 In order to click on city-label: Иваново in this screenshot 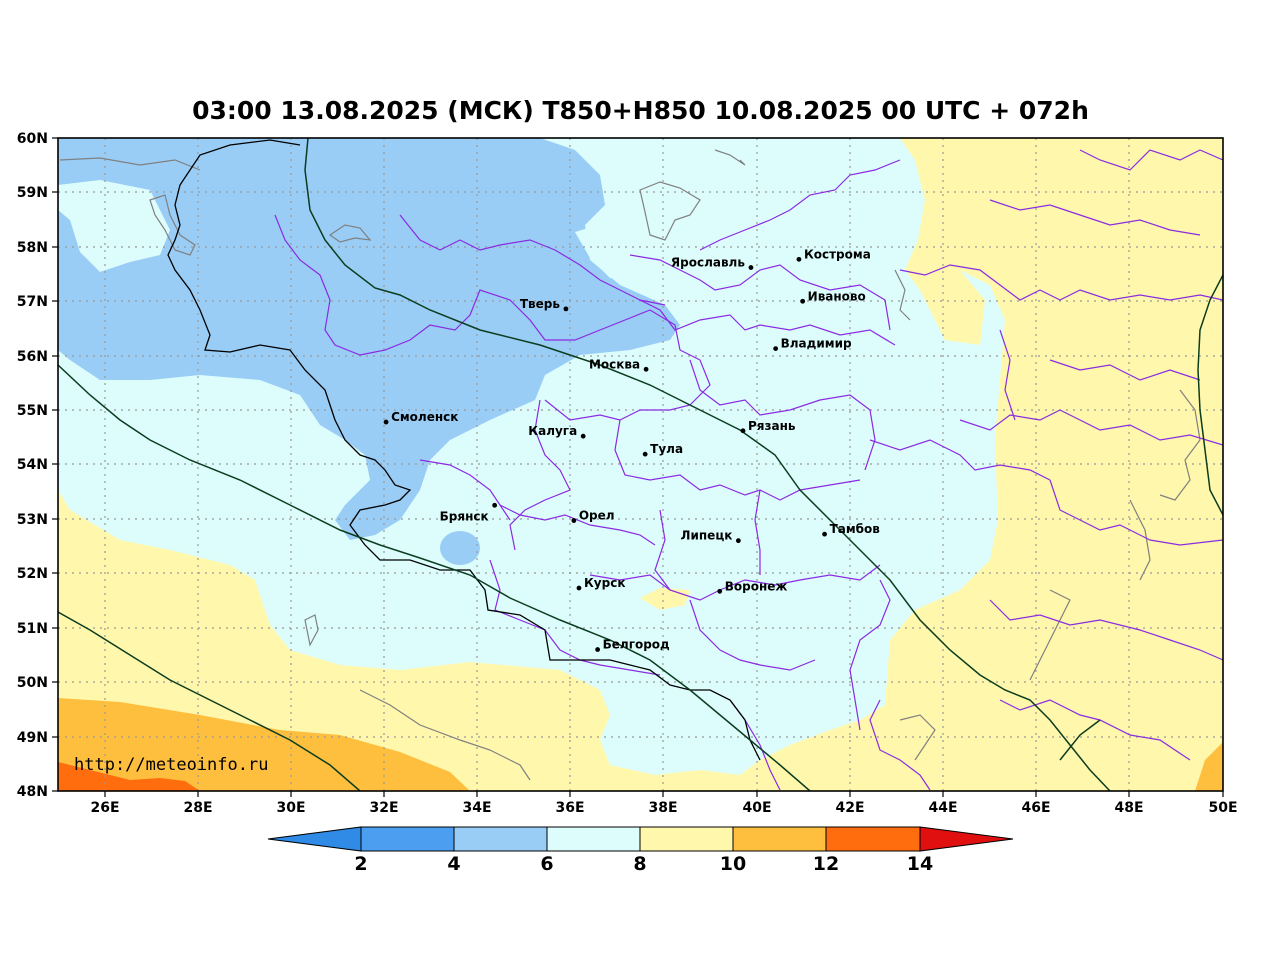, I will do `click(837, 296)`.